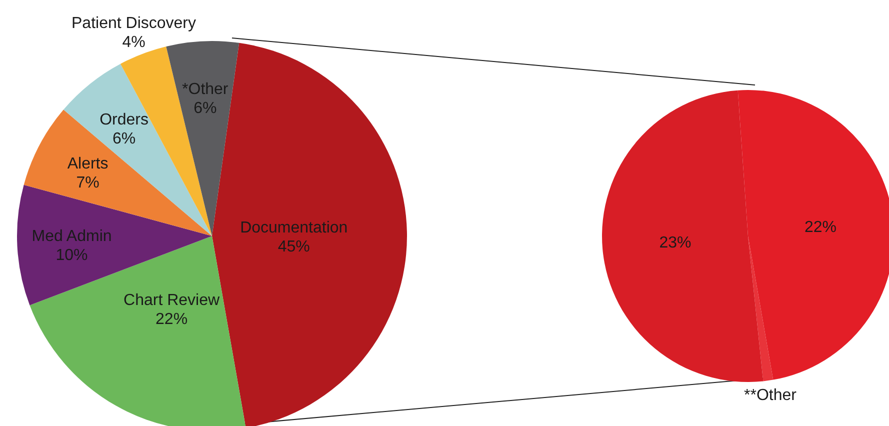  Describe the element at coordinates (205, 89) in the screenshot. I see `slice-label: *Other` at that location.